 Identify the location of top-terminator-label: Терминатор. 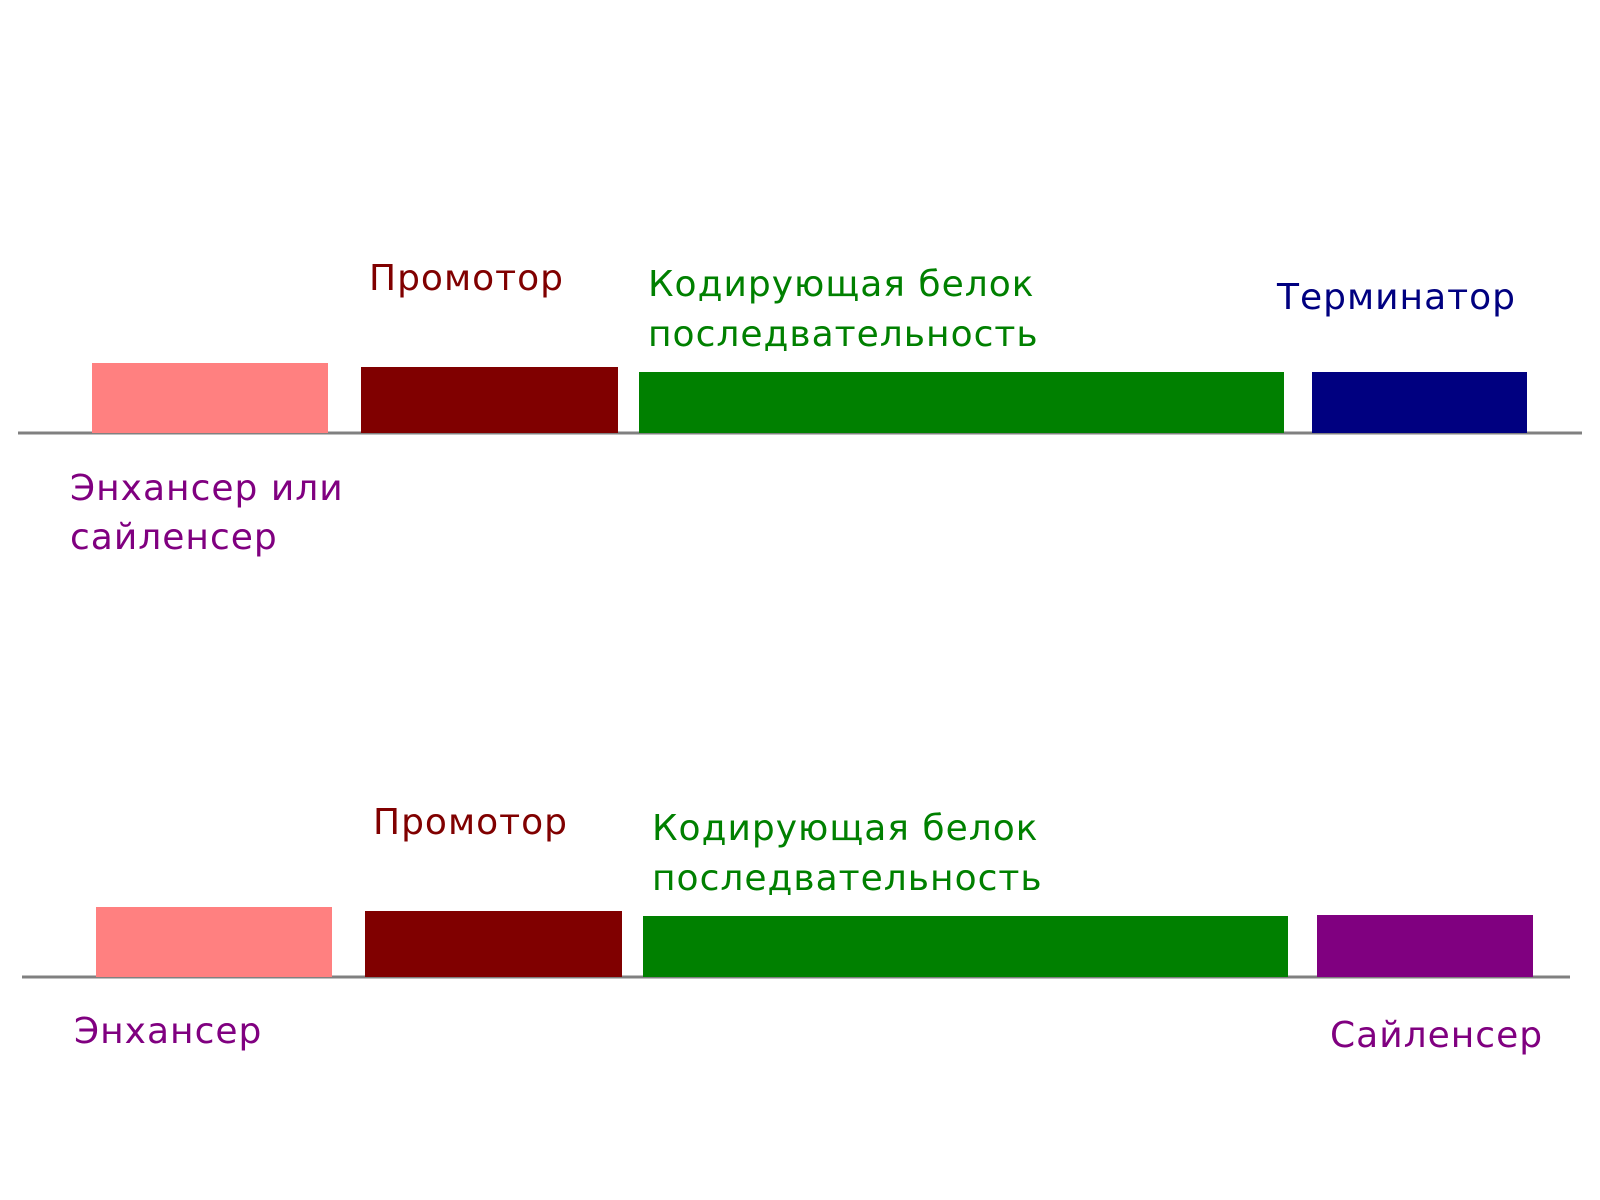
(1396, 297).